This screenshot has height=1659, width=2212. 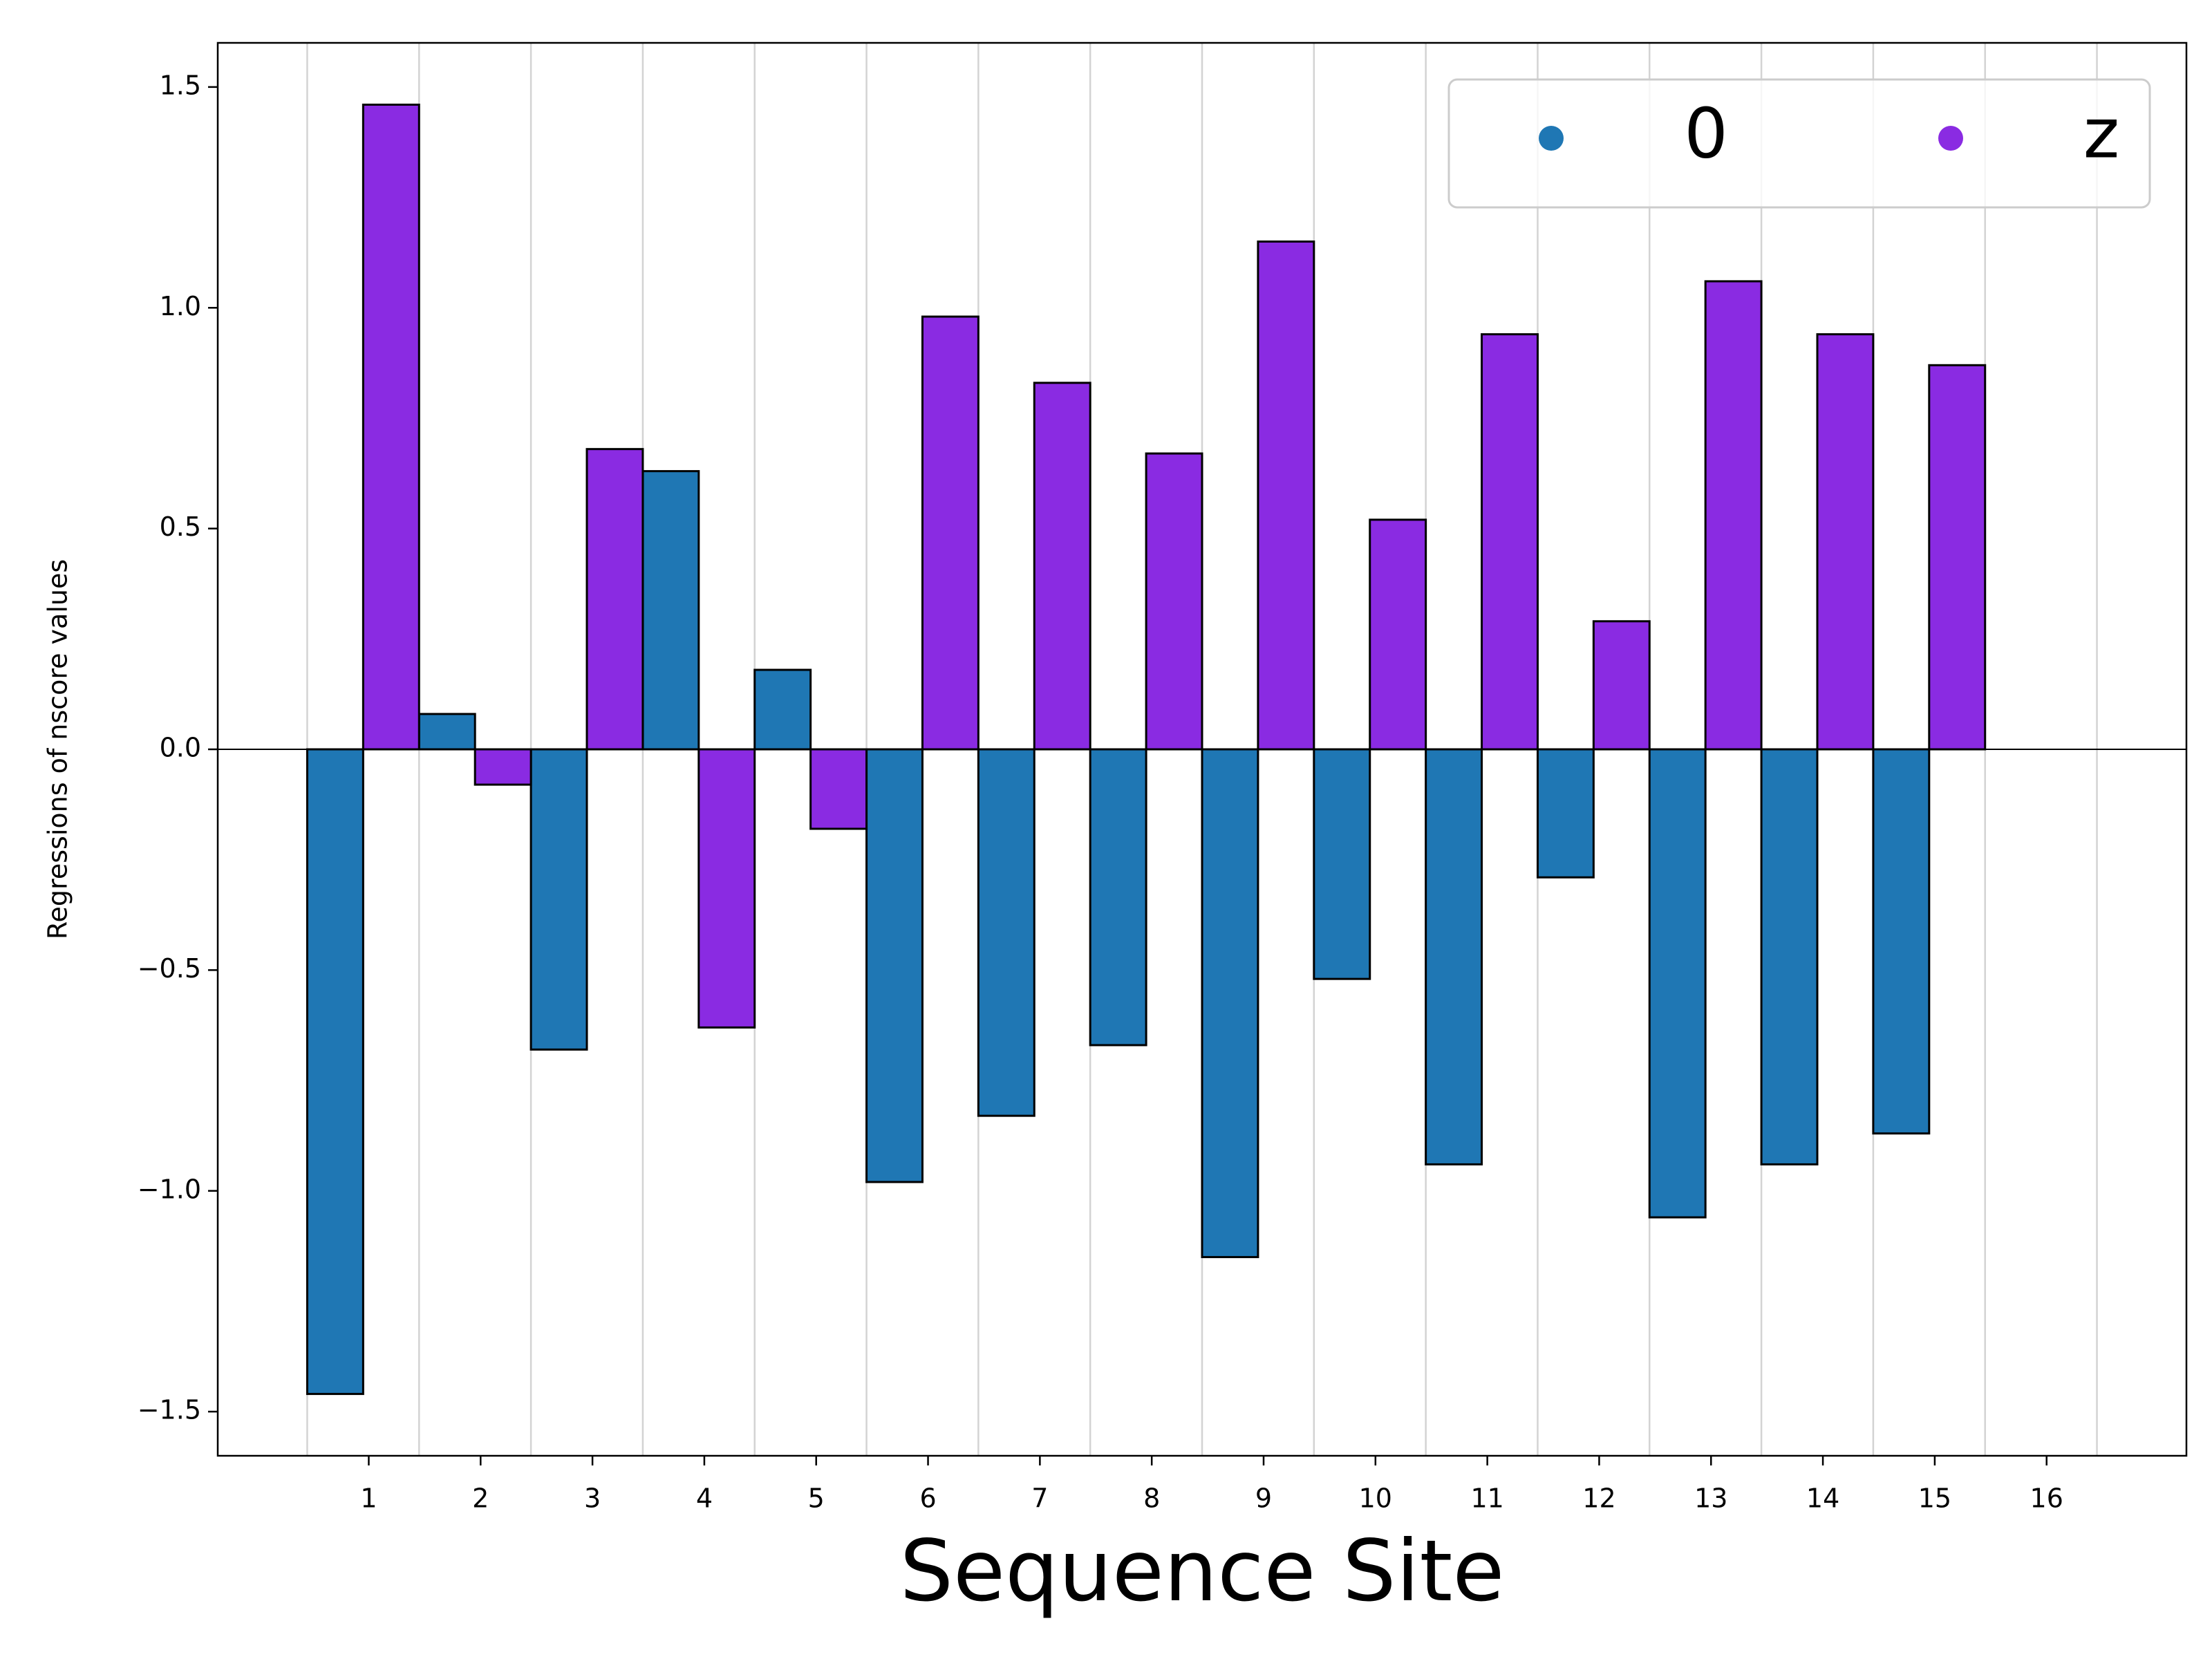 What do you see at coordinates (1799, 143) in the screenshot?
I see `legend-box` at bounding box center [1799, 143].